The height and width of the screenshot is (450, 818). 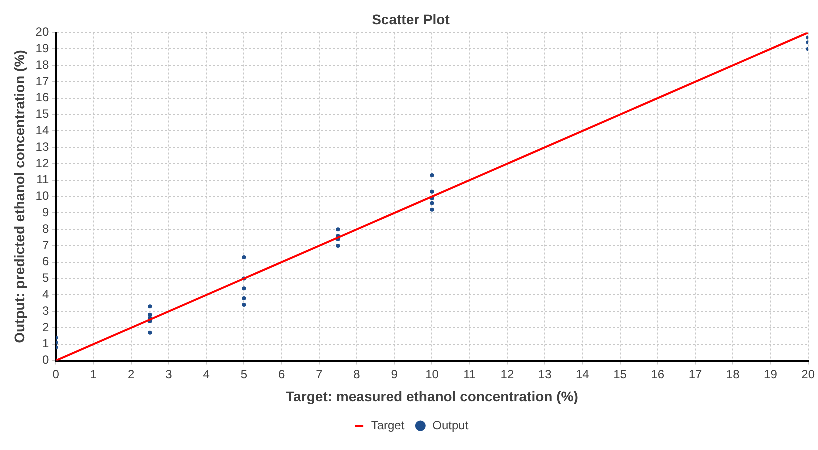 I want to click on x-tick-label: 8, so click(x=357, y=374).